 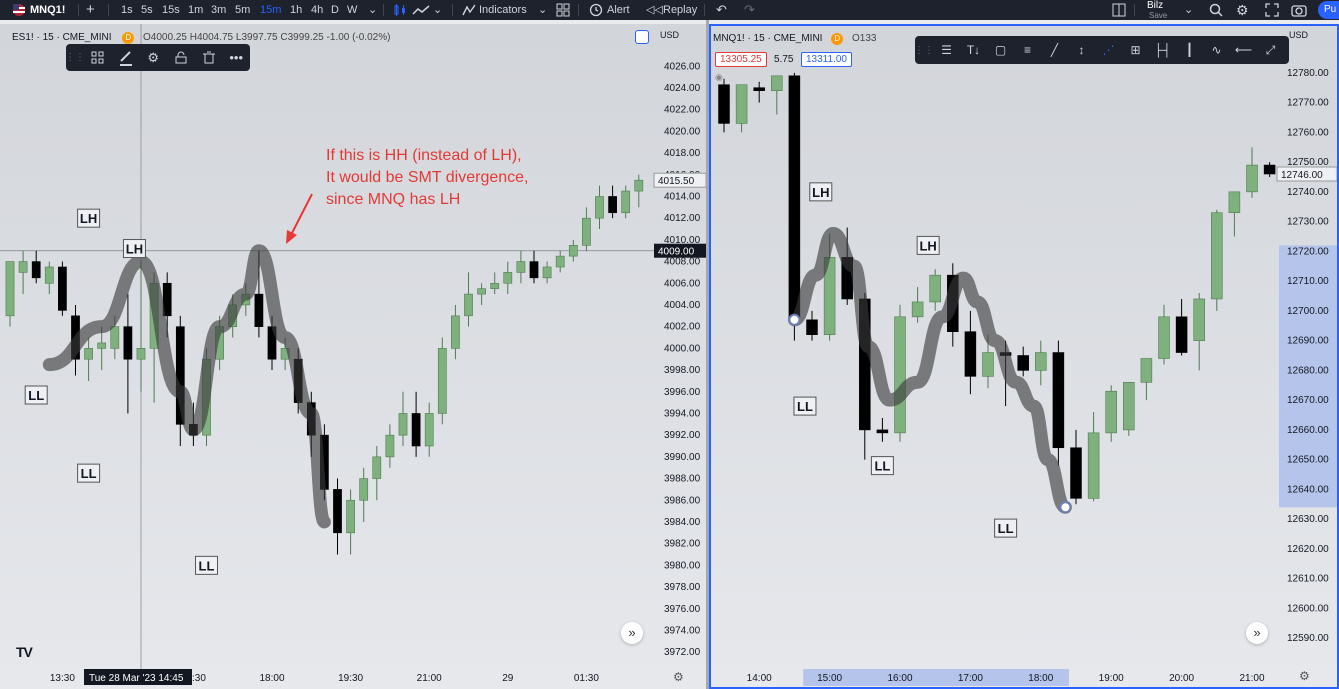 I want to click on candles-chart-type-icon, so click(x=400, y=10).